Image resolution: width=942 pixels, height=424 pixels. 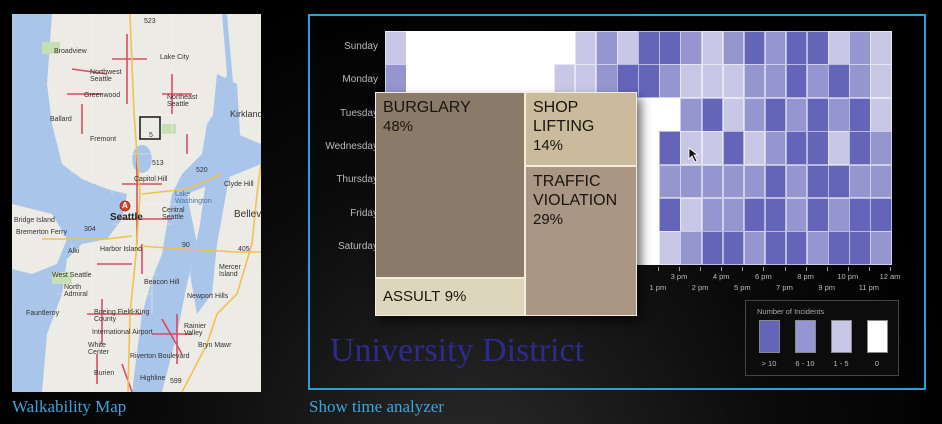 I want to click on treemap-traffic-violation: TRAFFIC VIOLATION 29%, so click(x=581, y=241).